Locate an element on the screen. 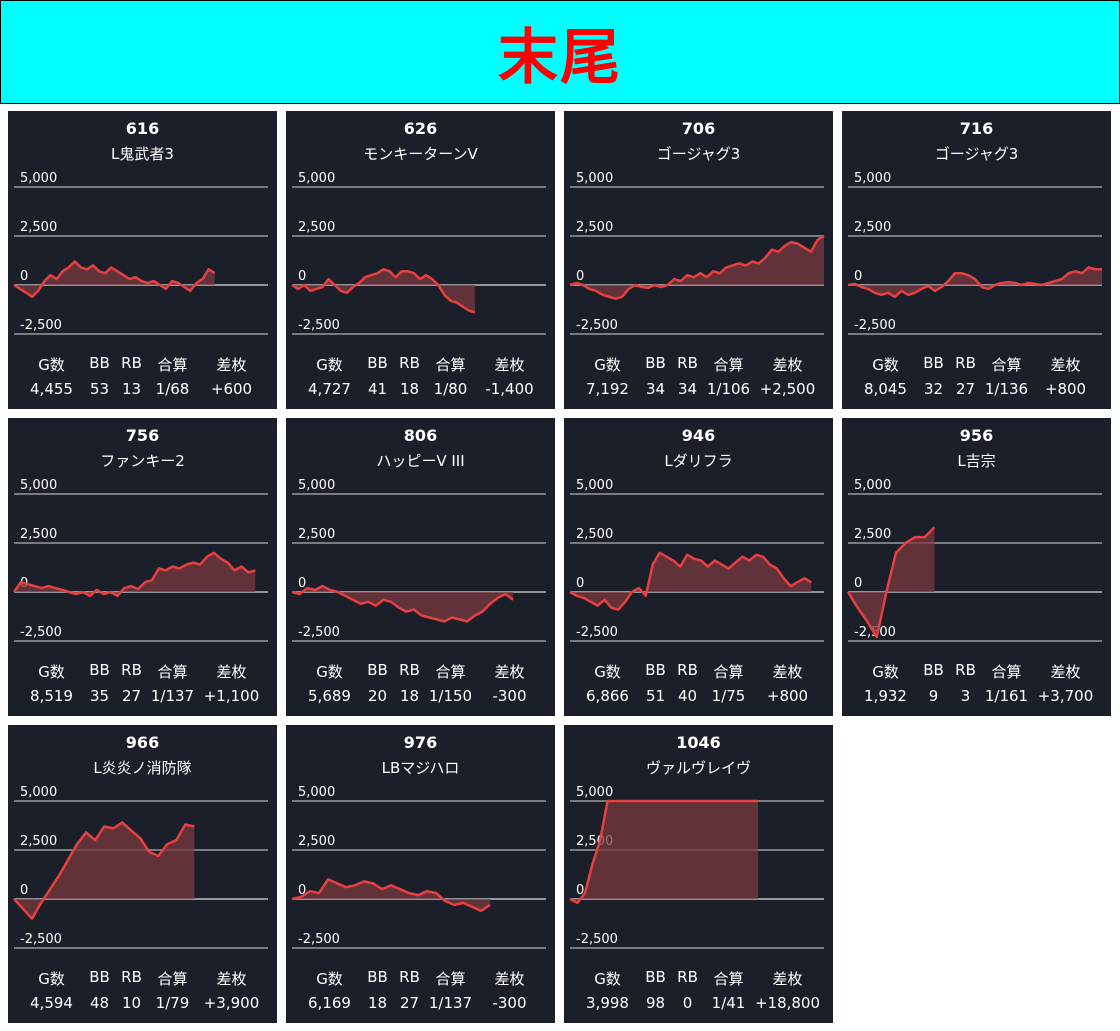 Image resolution: width=1120 pixels, height=1031 pixels. stats-values: 7,192 34 34 1/106 +2,500 is located at coordinates (698, 389).